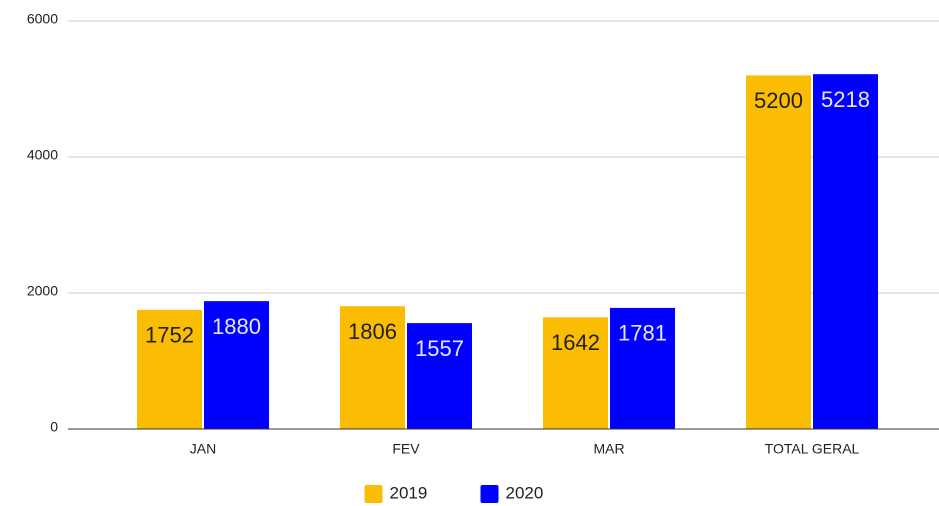  I want to click on value-label: 1781, so click(642, 333).